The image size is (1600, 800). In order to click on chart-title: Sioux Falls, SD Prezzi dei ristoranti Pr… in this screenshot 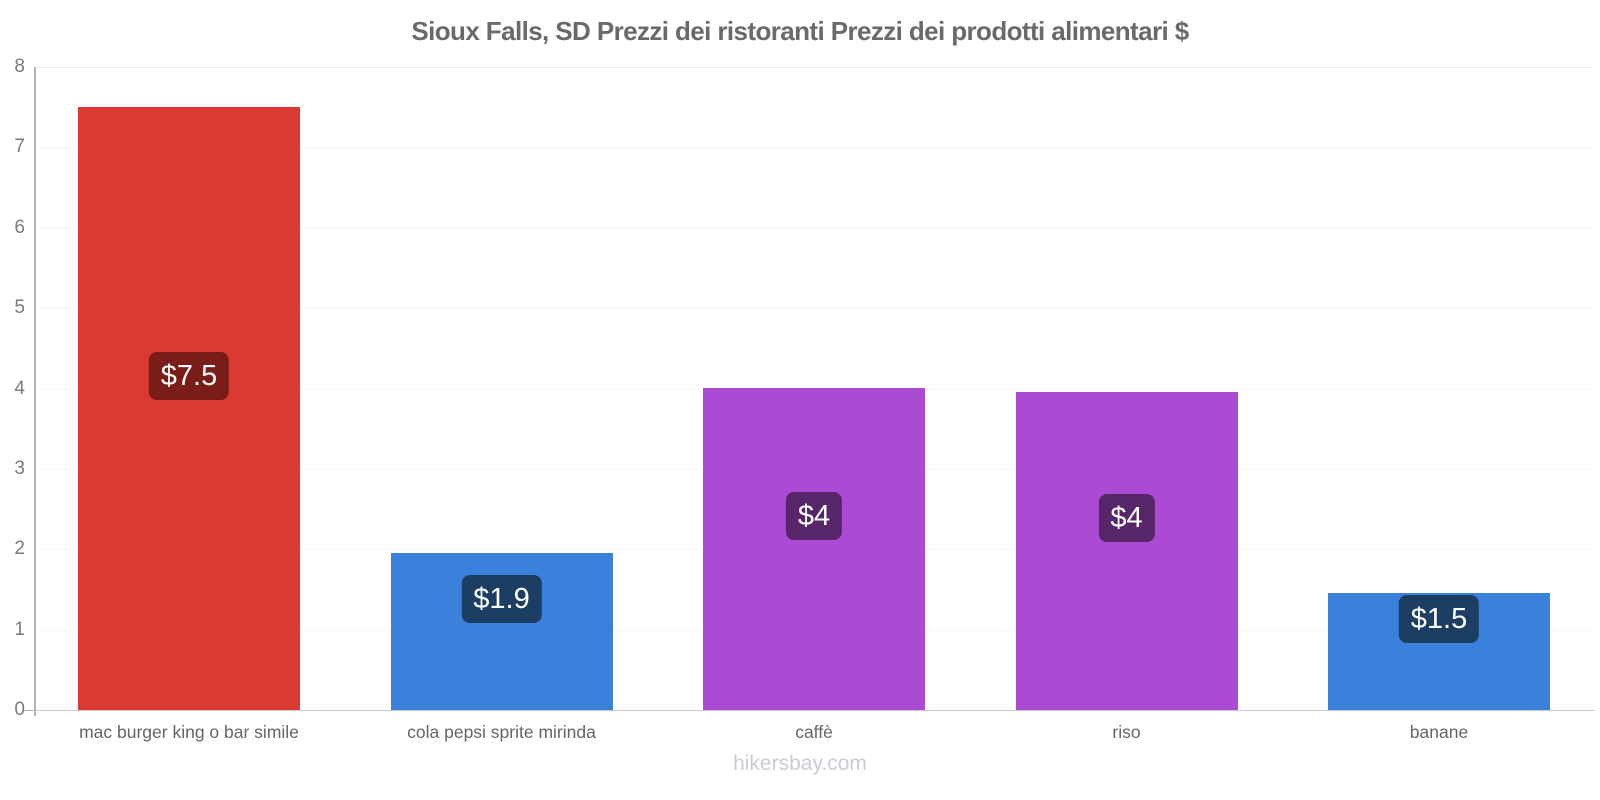, I will do `click(800, 31)`.